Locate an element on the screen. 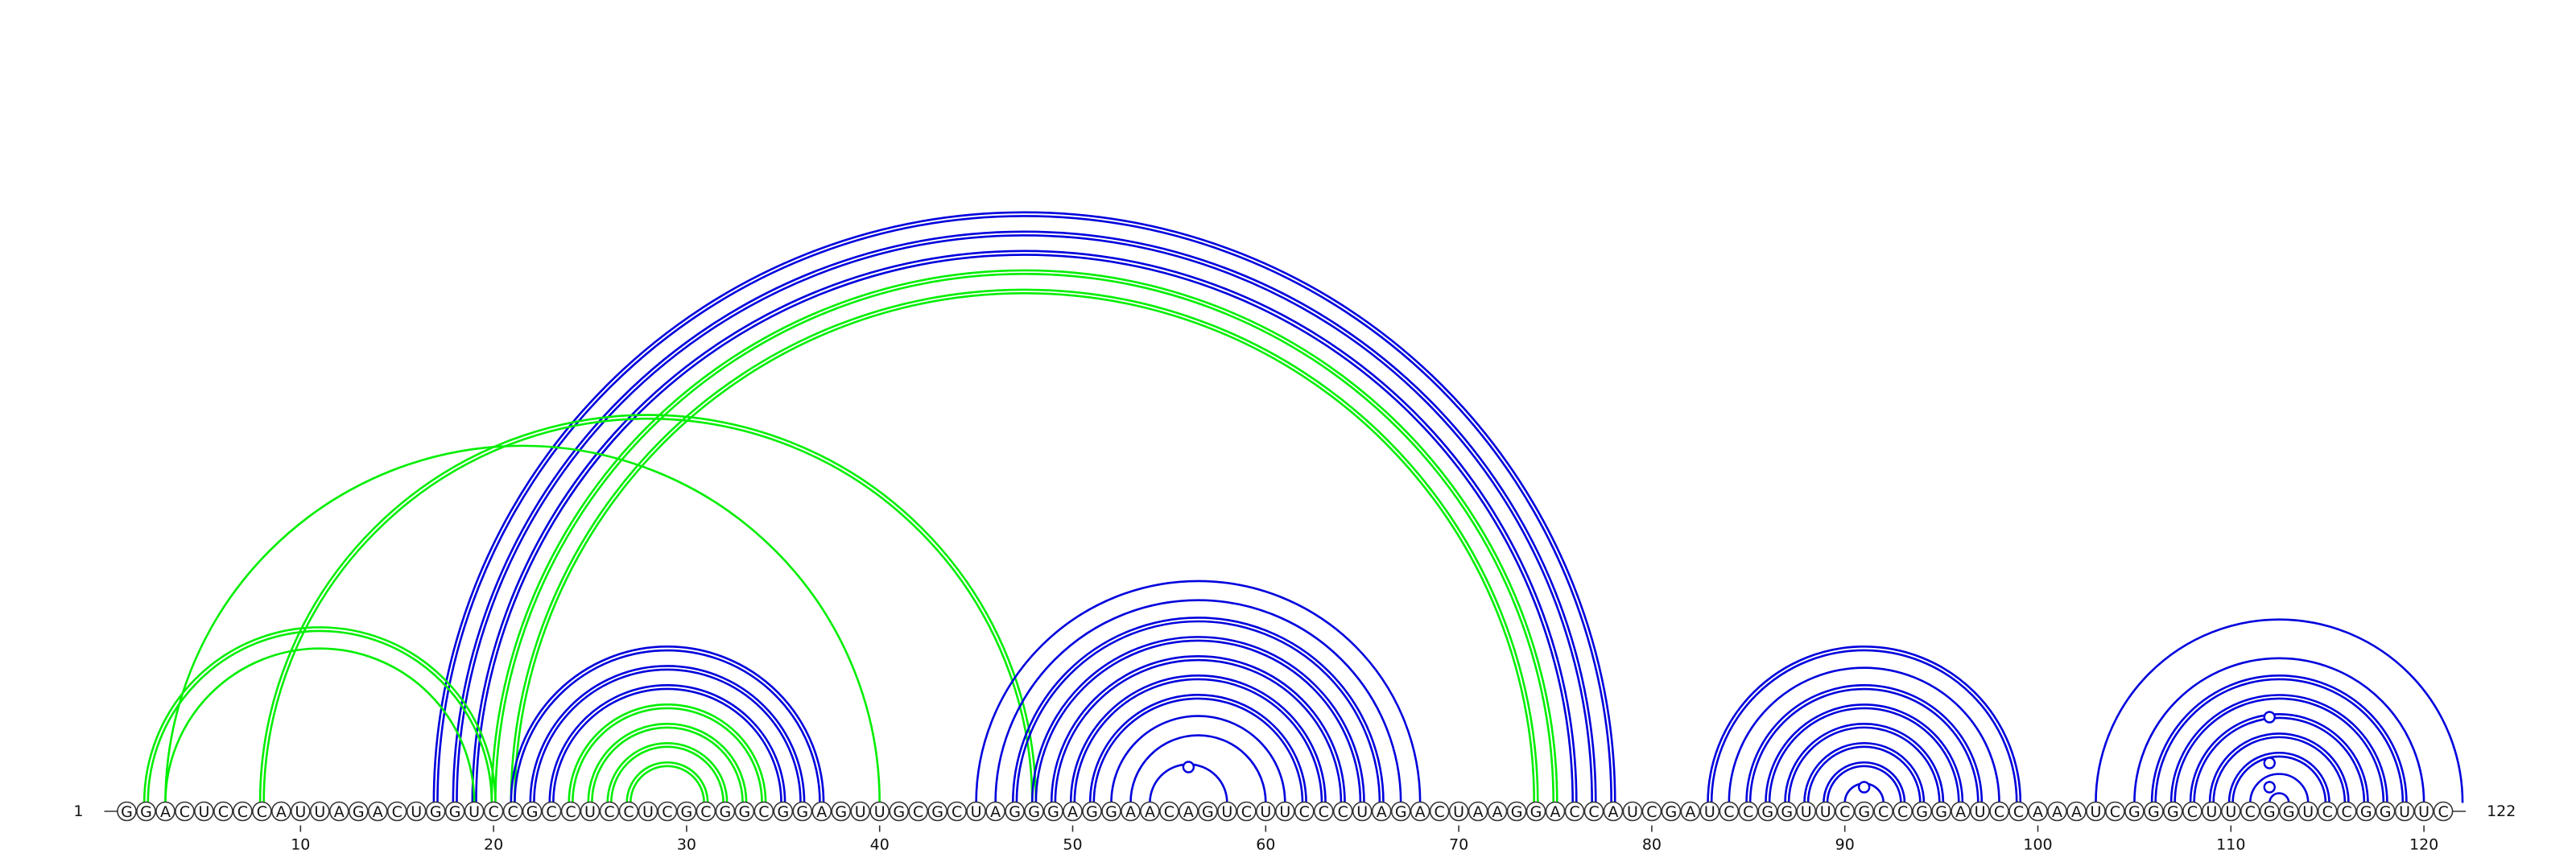 This screenshot has width=2576, height=858. tick-label: 60 is located at coordinates (1265, 845).